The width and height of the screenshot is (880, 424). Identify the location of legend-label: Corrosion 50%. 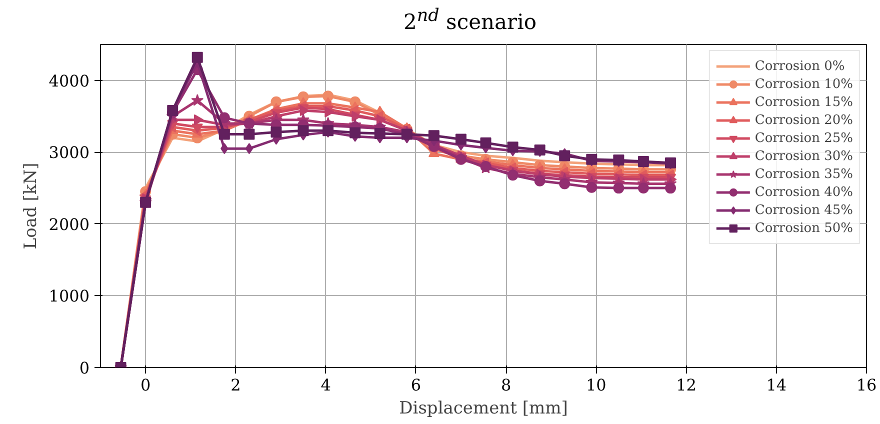
(803, 228).